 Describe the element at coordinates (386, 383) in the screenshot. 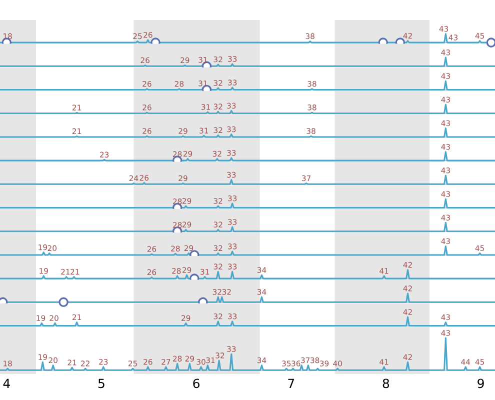

I see `x-tick-label: 8` at that location.